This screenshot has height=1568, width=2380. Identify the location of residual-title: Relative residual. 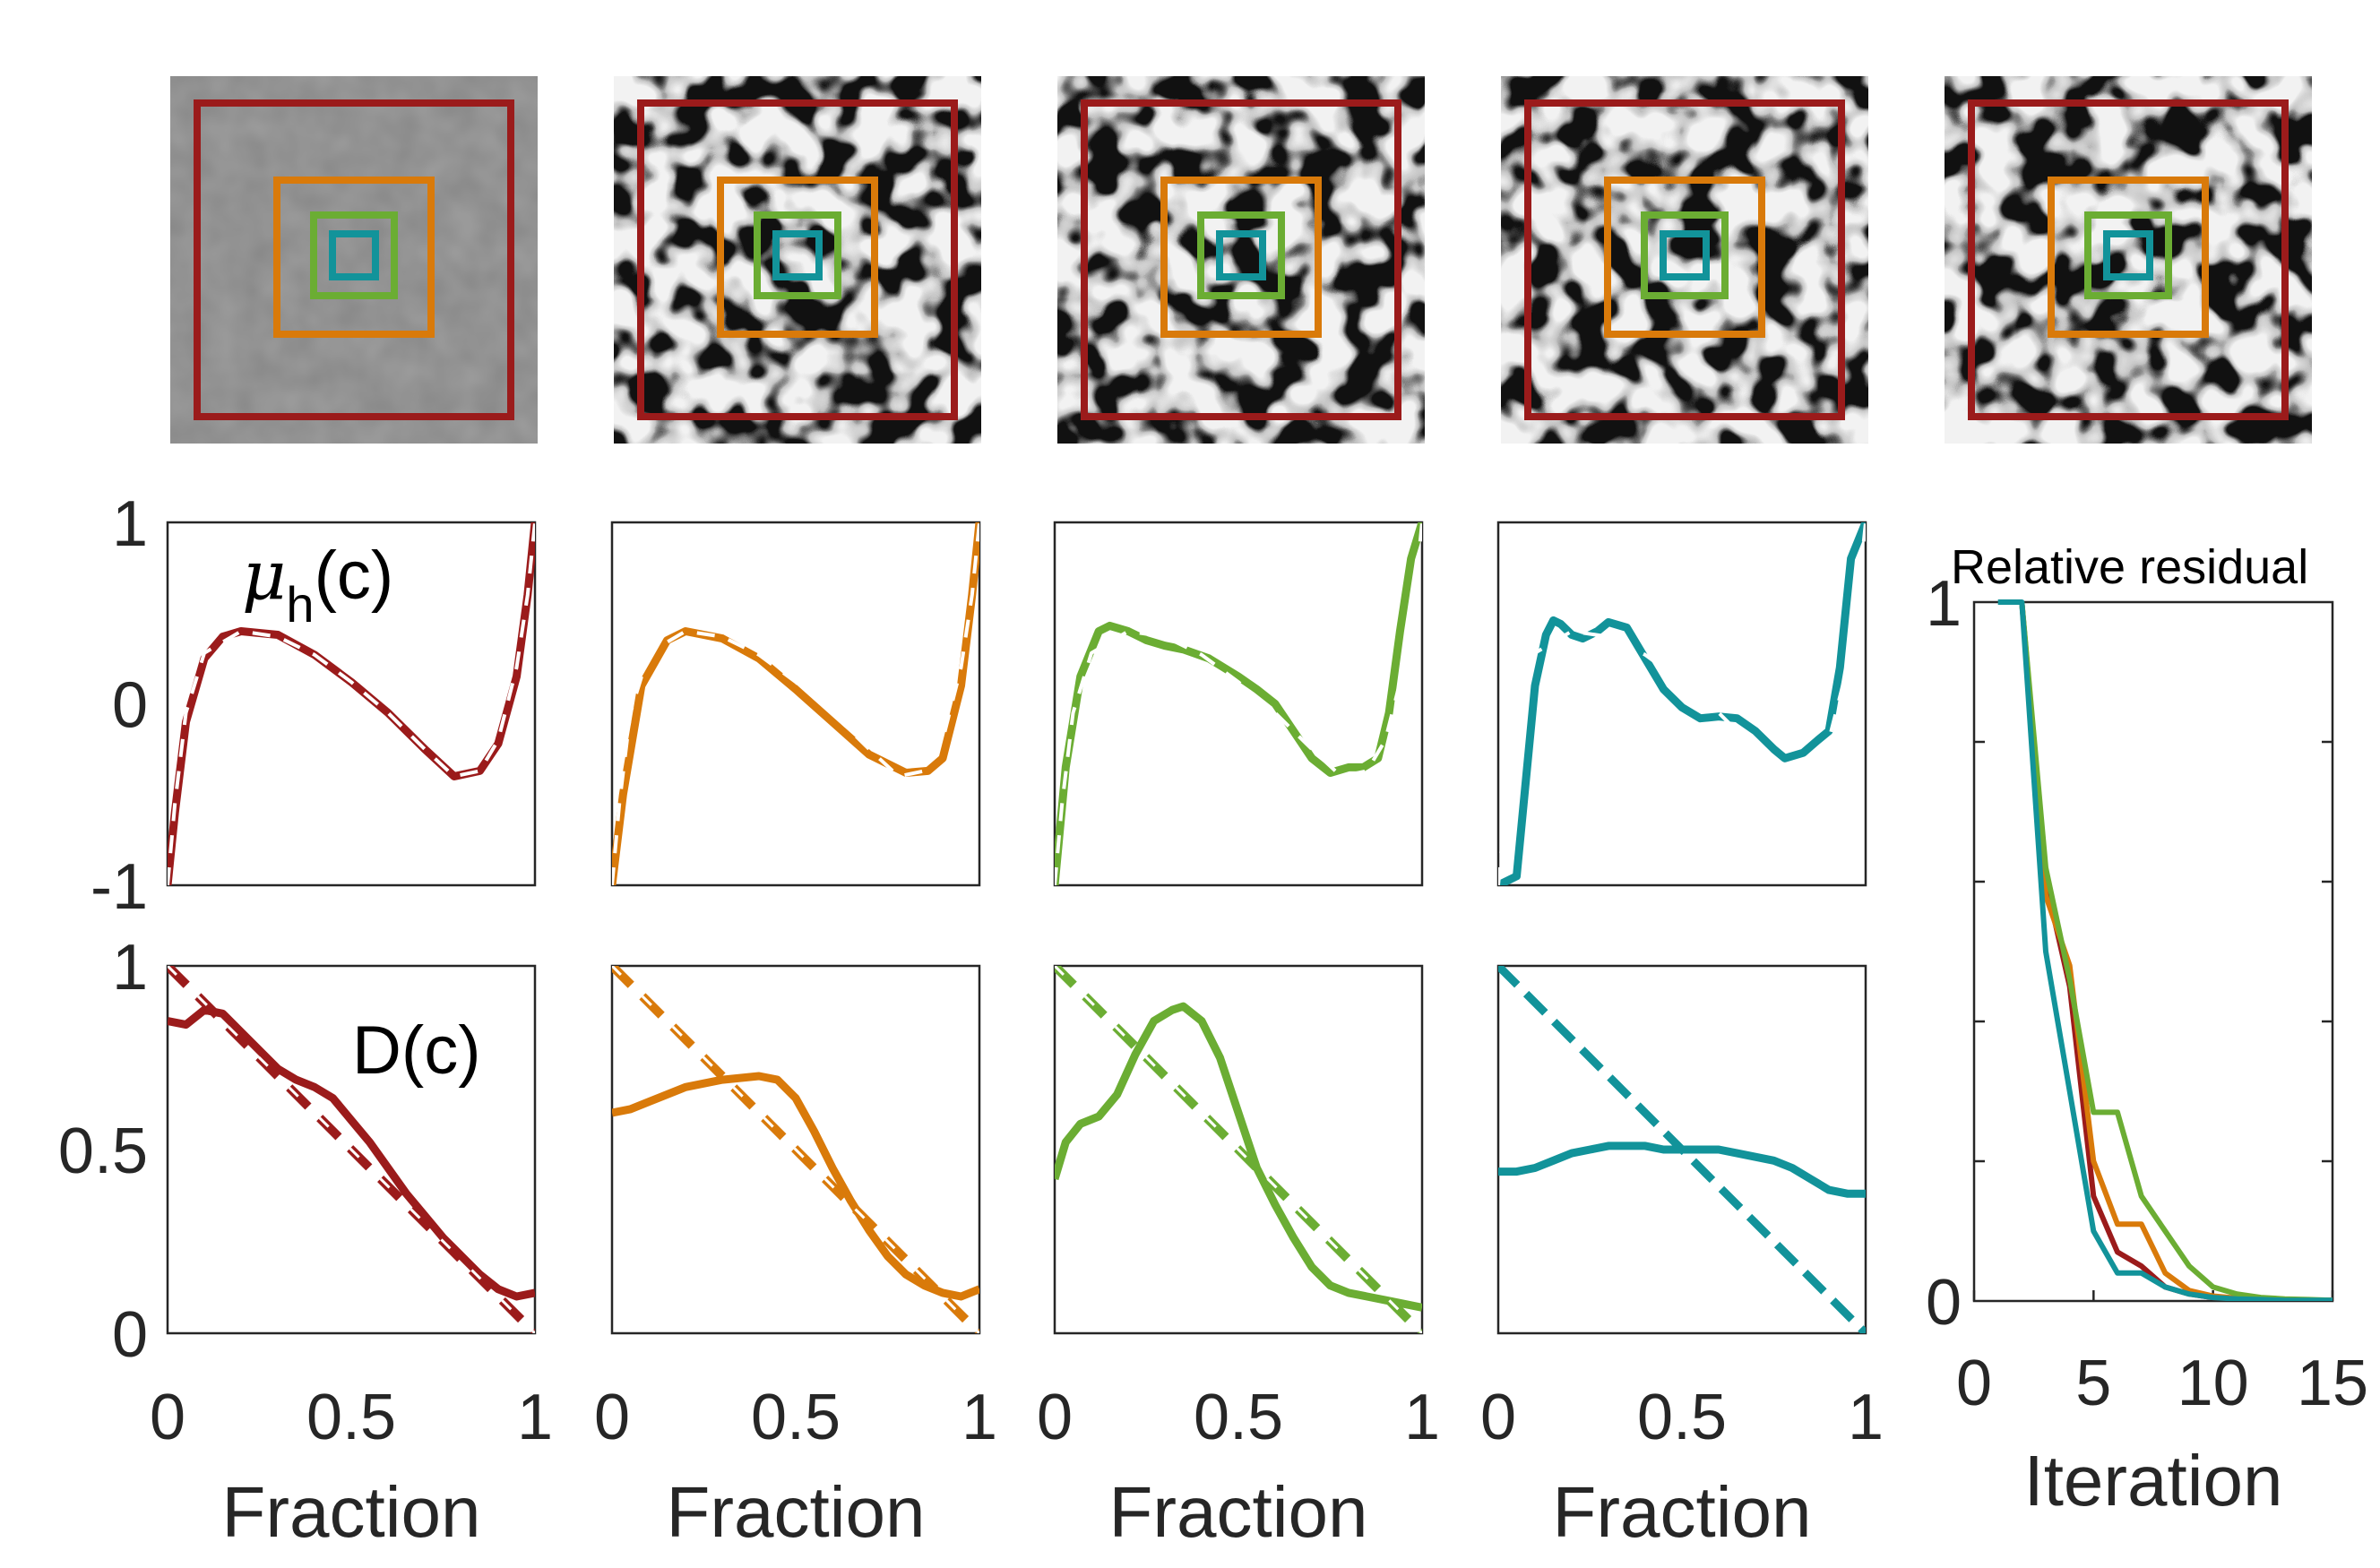
(2130, 567).